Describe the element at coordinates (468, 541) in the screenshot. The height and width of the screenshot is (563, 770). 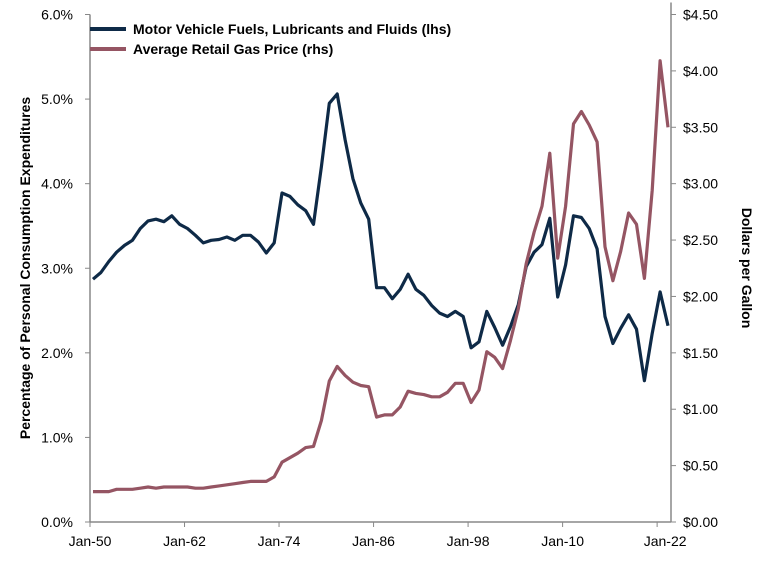
I see `x-tick-label: Jan-98` at that location.